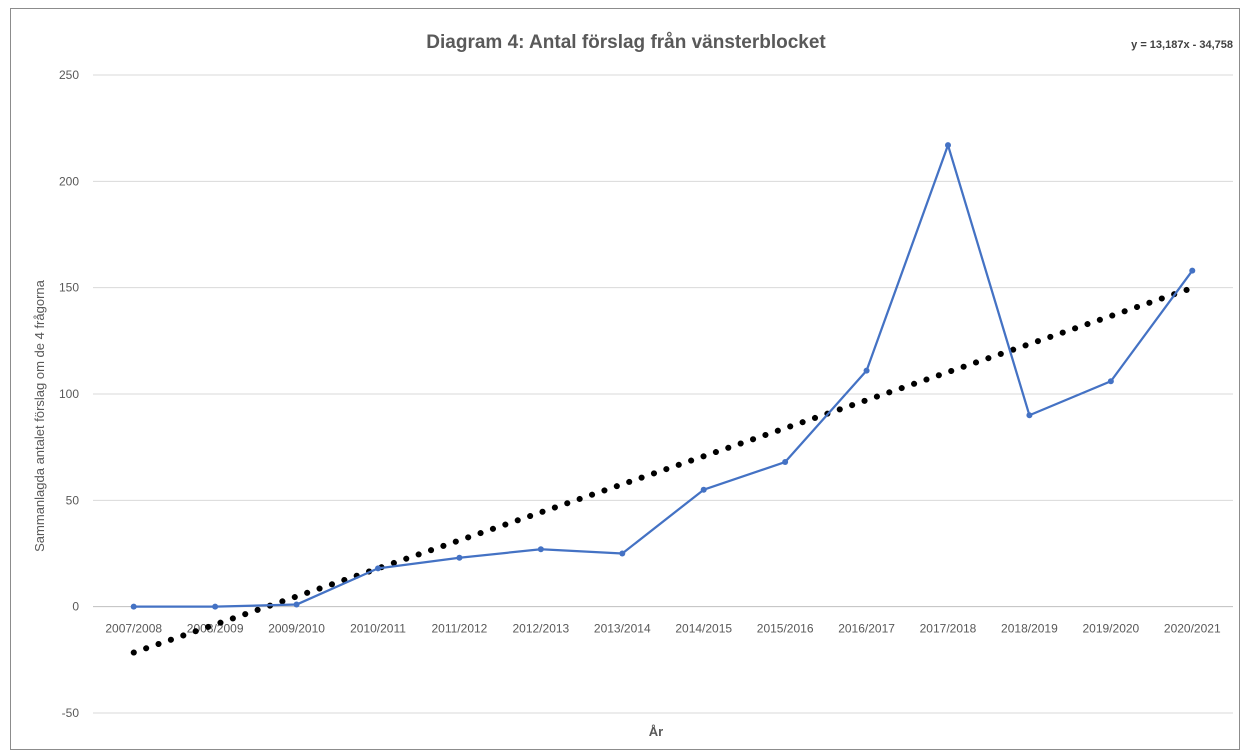 Image resolution: width=1253 pixels, height=754 pixels. What do you see at coordinates (69, 288) in the screenshot?
I see `y-tick-label: 150` at bounding box center [69, 288].